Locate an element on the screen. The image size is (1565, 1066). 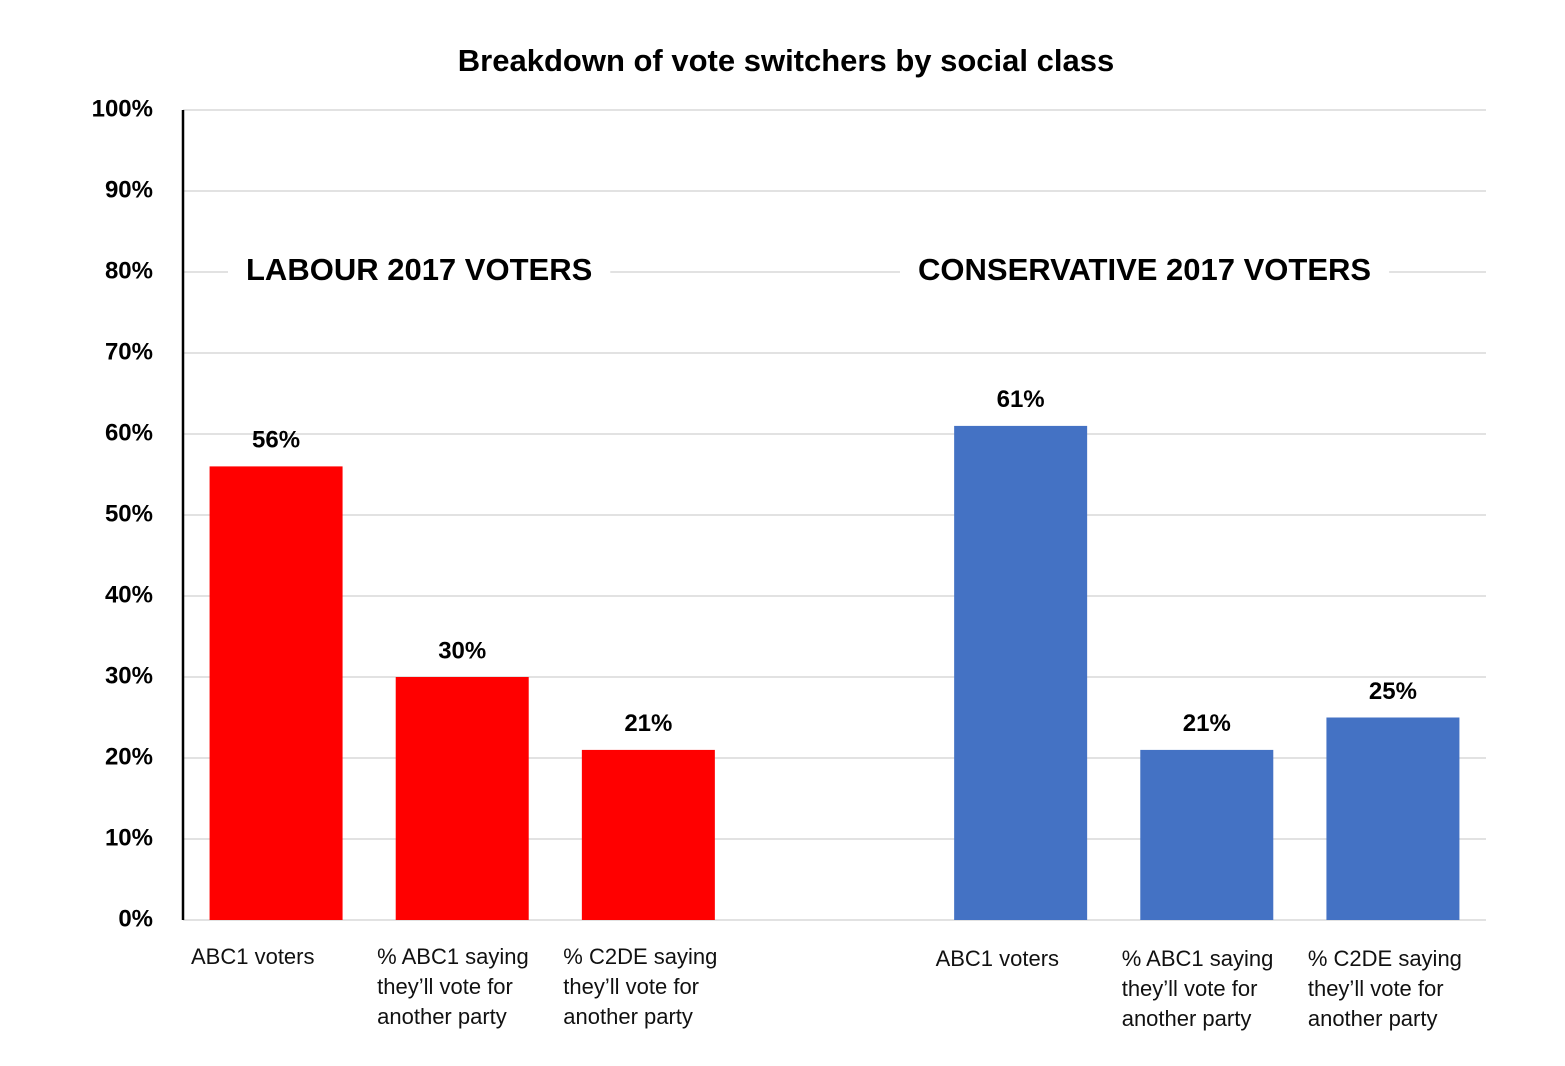
y-tick-label: 60% is located at coordinates (129, 432).